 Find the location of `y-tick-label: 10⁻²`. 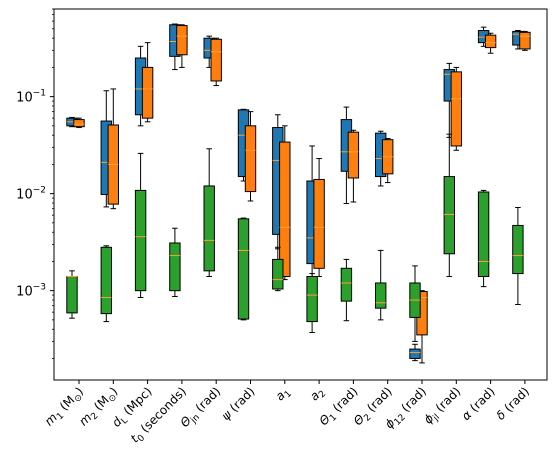

y-tick-label: 10⁻² is located at coordinates (31, 194).